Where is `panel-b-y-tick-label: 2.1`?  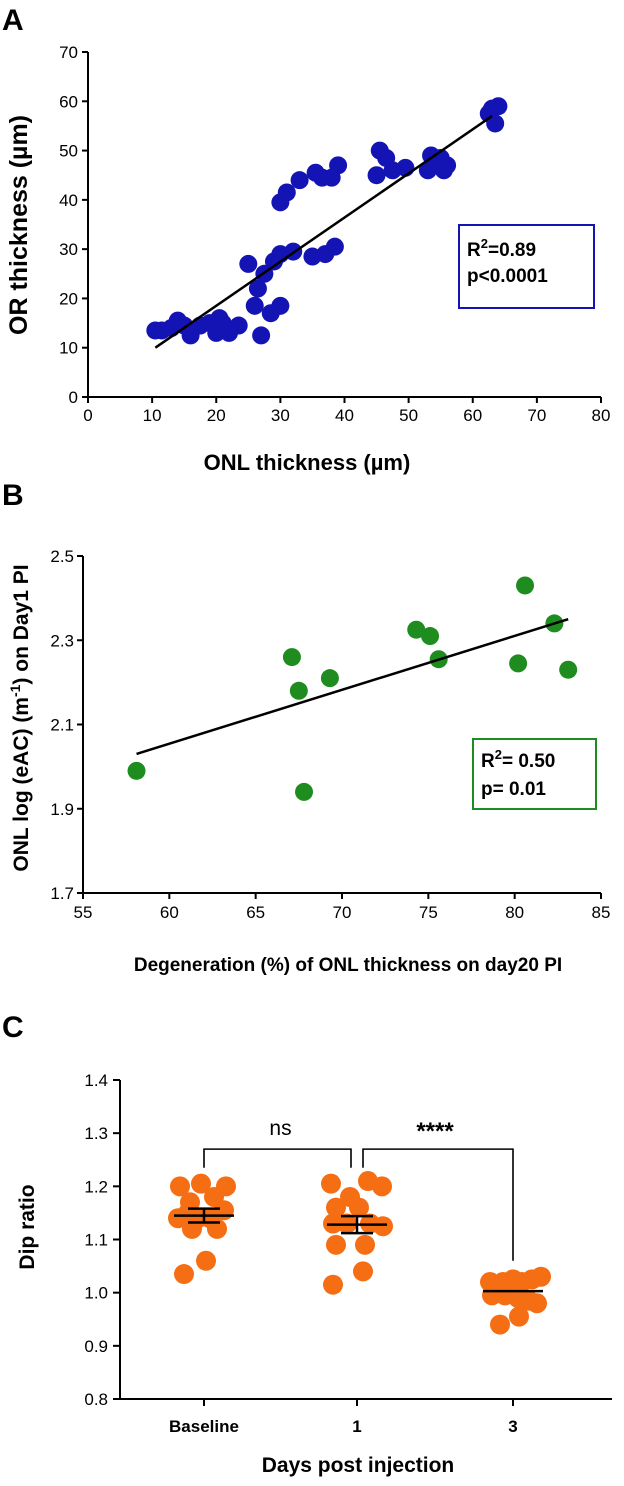
panel-b-y-tick-label: 2.1 is located at coordinates (62, 725).